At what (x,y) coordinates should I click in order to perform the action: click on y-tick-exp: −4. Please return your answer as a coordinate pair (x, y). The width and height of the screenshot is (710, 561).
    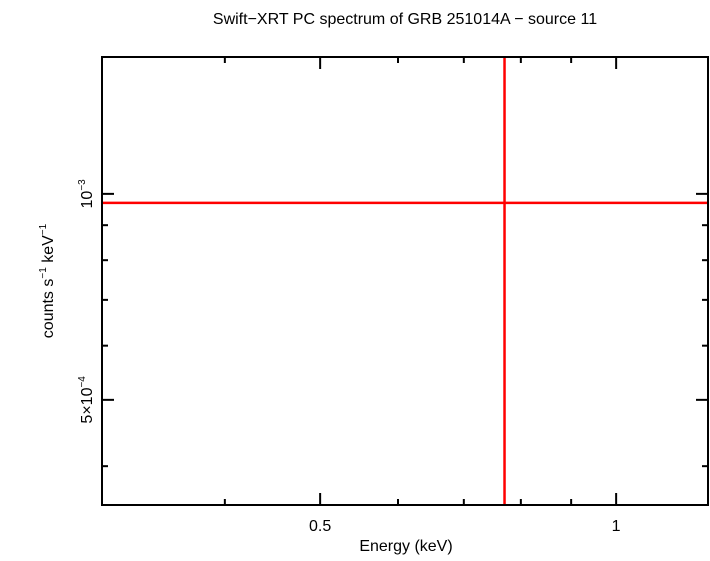
    Looking at the image, I should click on (82, 382).